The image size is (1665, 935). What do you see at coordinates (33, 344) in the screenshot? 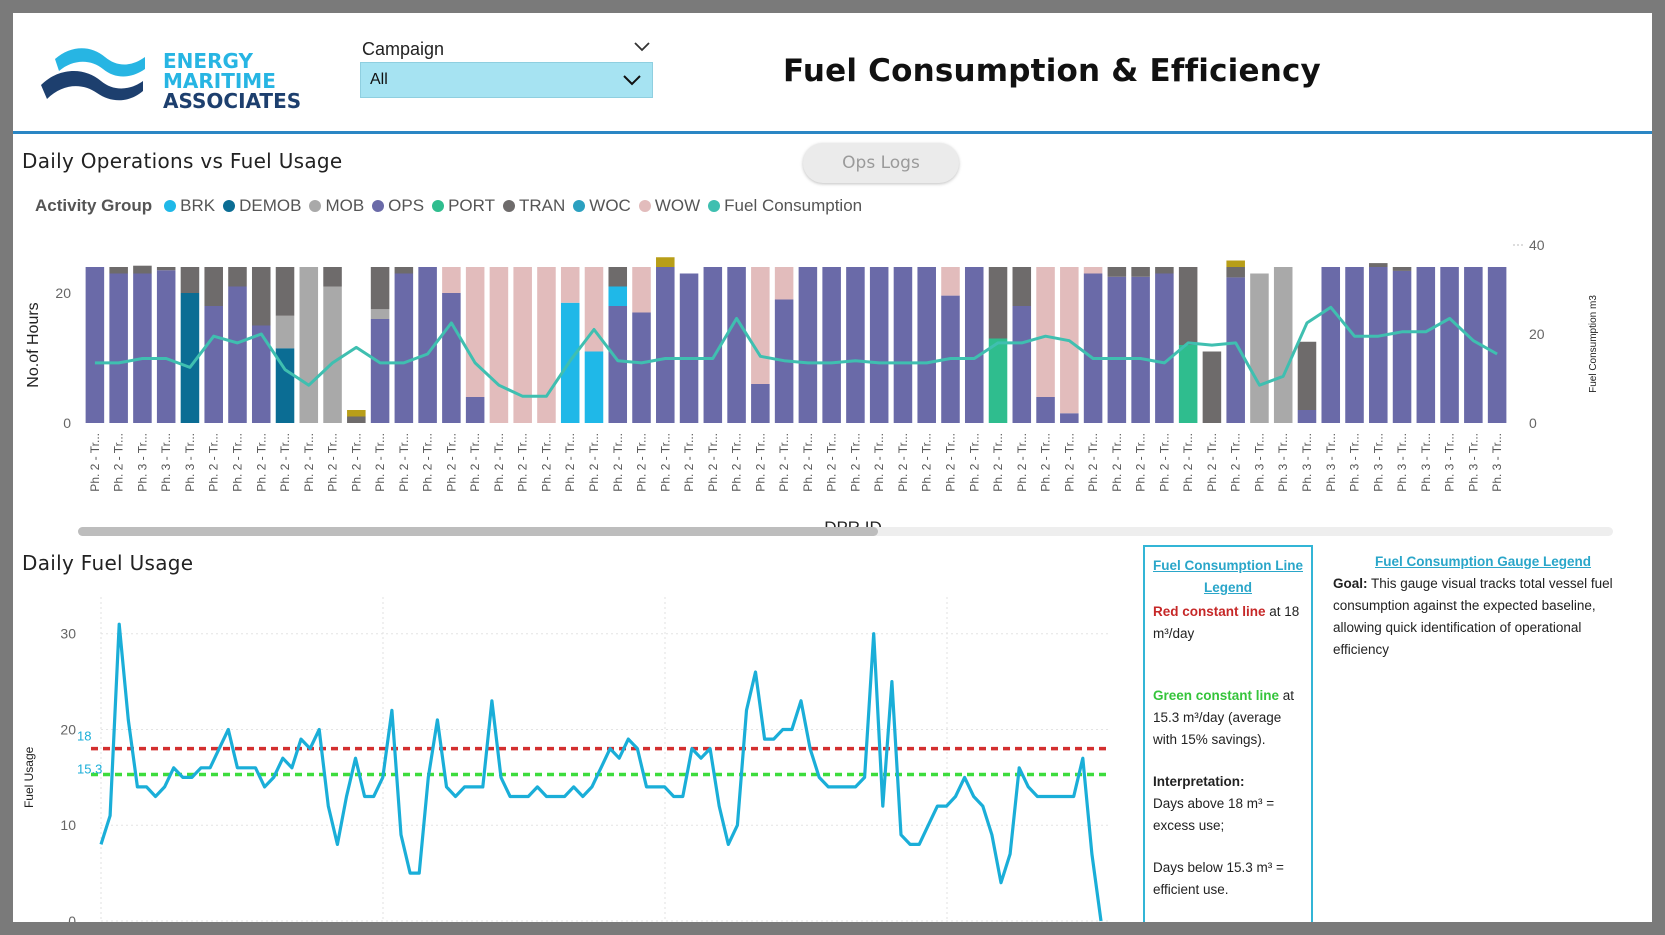
I see `y-axis-label: No.of Hours` at bounding box center [33, 344].